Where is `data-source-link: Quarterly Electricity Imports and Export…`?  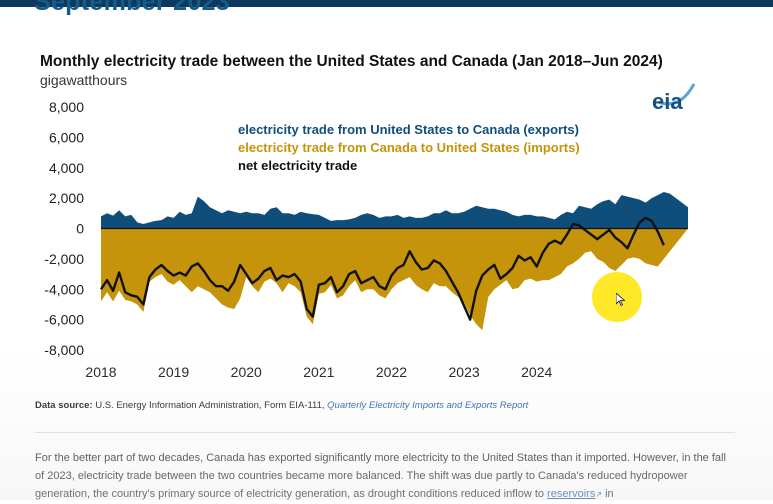 data-source-link: Quarterly Electricity Imports and Export… is located at coordinates (428, 405).